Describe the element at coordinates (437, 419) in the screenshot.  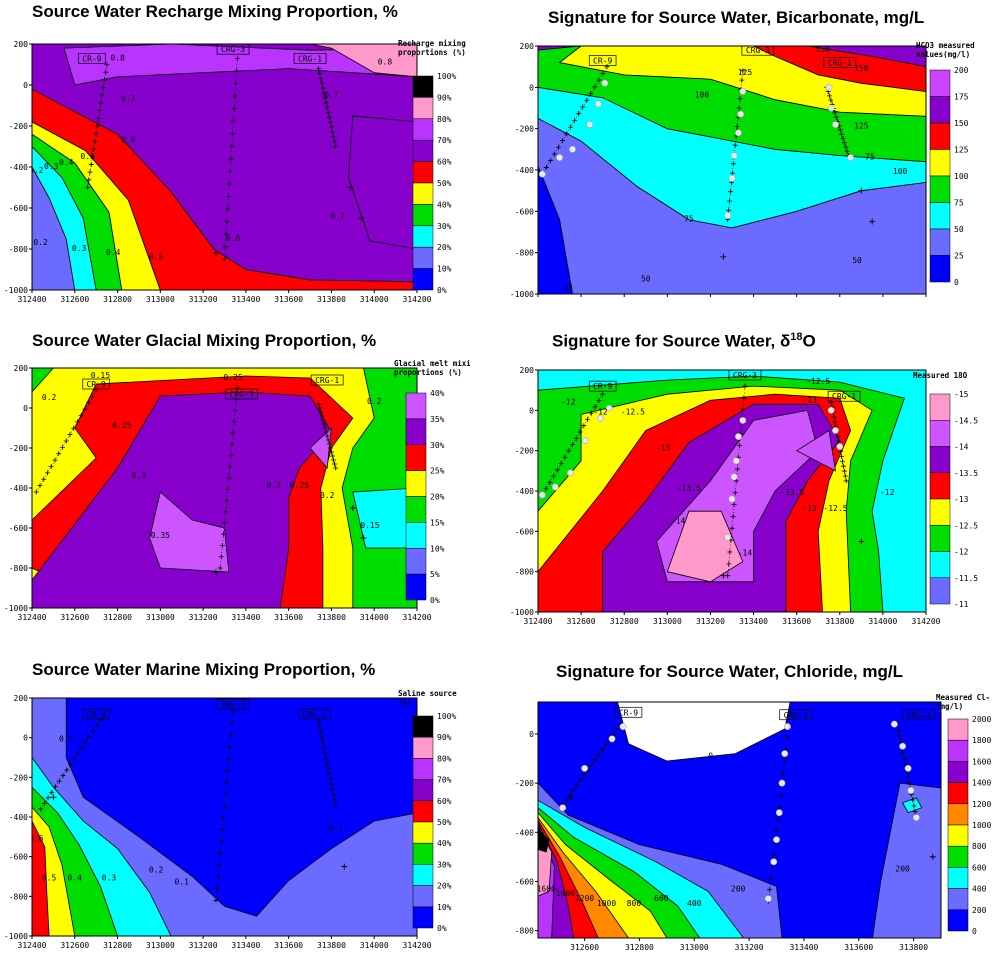
I see `colorbar-tick-label-1: 35%` at that location.